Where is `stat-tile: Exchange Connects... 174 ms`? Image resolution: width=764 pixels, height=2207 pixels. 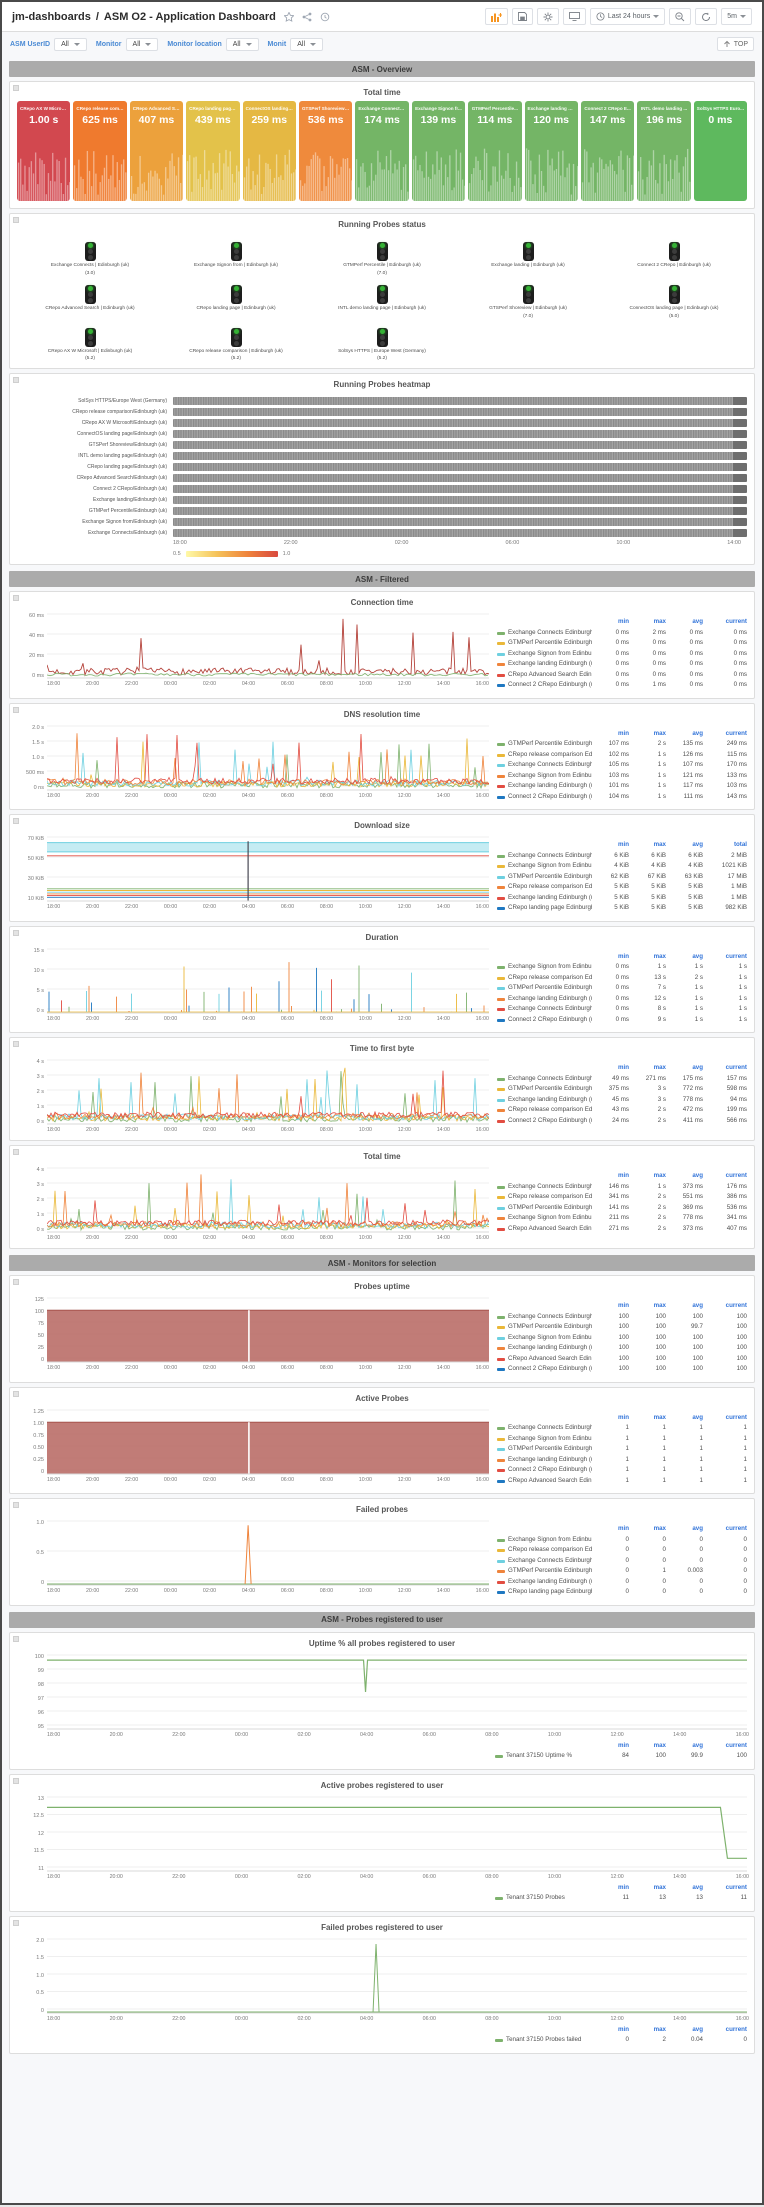
stat-tile: Exchange Connects... 174 ms is located at coordinates (382, 151).